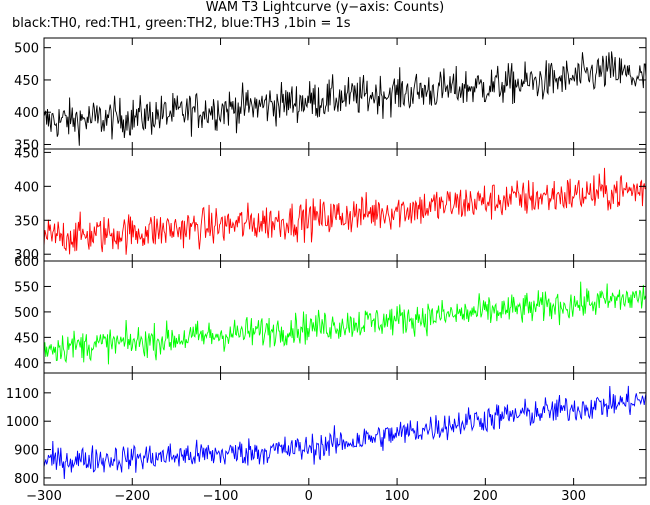 This screenshot has width=650, height=505. Describe the element at coordinates (26, 255) in the screenshot. I see `y-tick-label: 300` at that location.